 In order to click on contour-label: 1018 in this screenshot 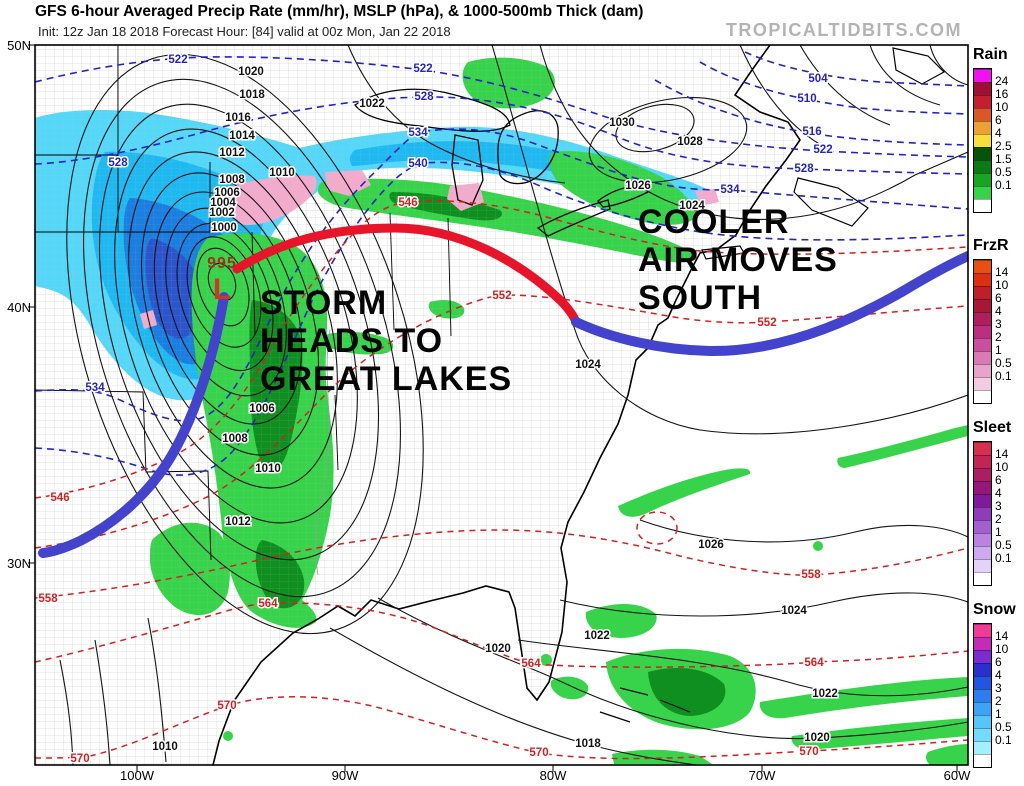, I will do `click(588, 744)`.